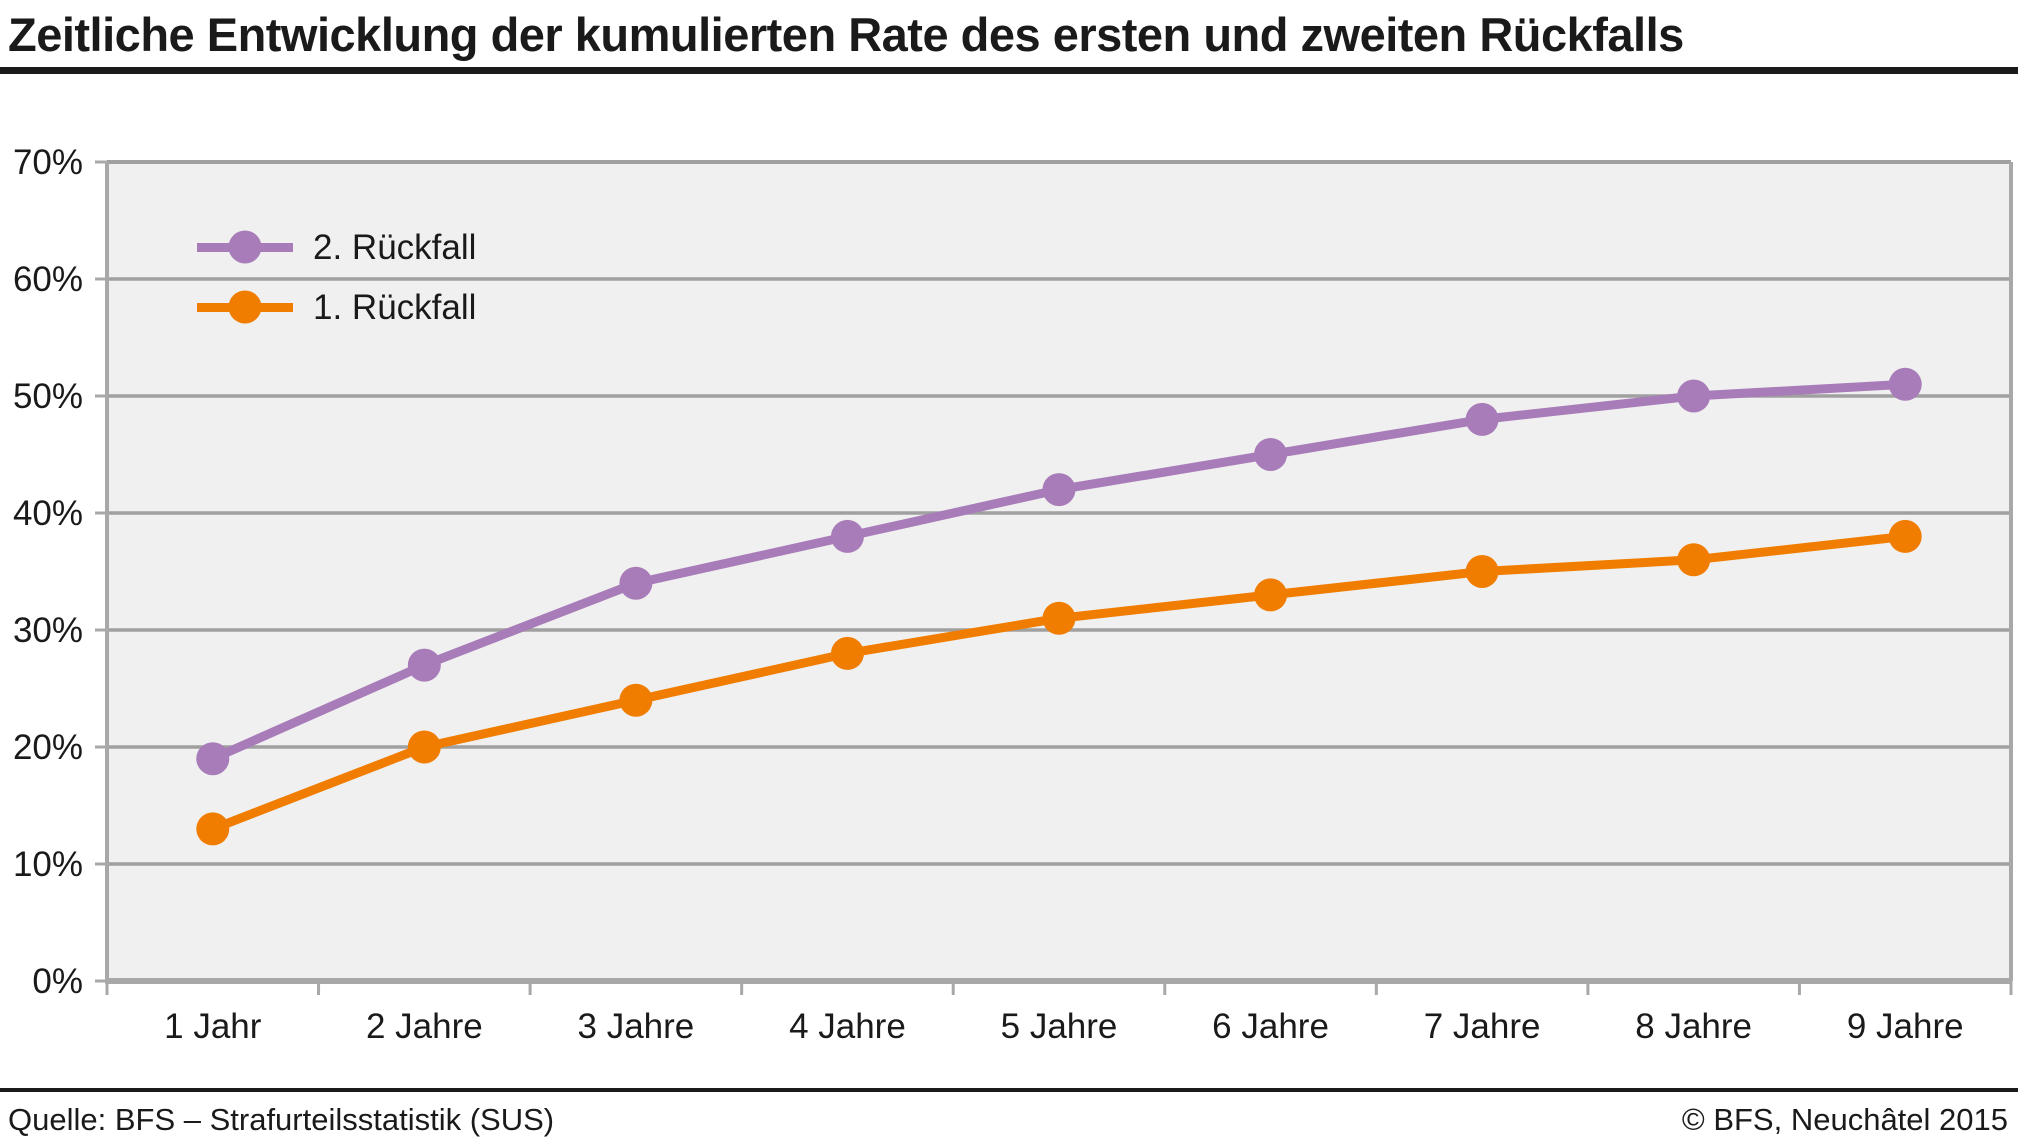  Describe the element at coordinates (1059, 1026) in the screenshot. I see `x-tick-label: 5 Jahre` at that location.